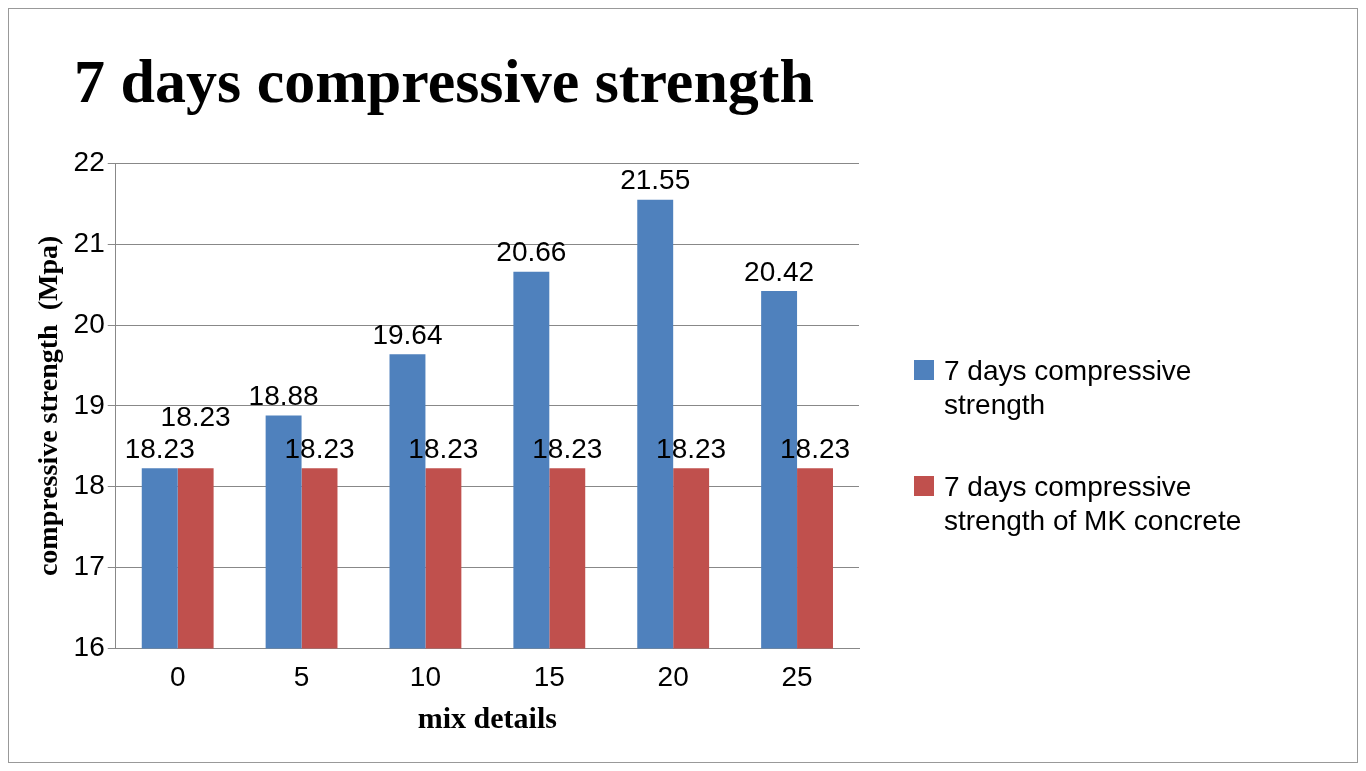 Image resolution: width=1366 pixels, height=771 pixels. I want to click on legend-label: 7 days compressive strength, so click(1068, 388).